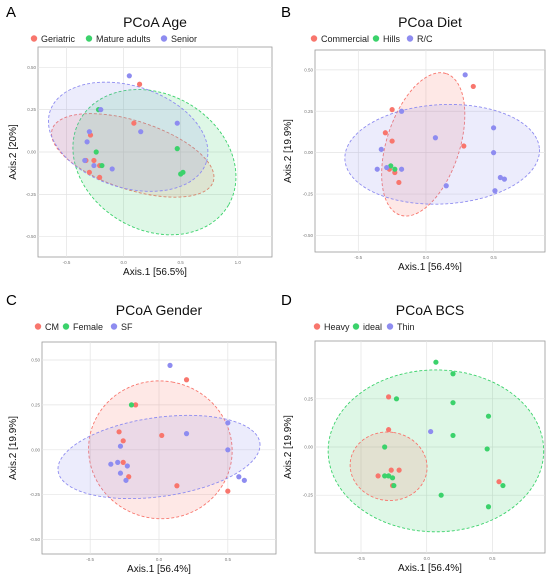 This screenshot has height=575, width=550. I want to click on panel-letter: C, so click(11, 300).